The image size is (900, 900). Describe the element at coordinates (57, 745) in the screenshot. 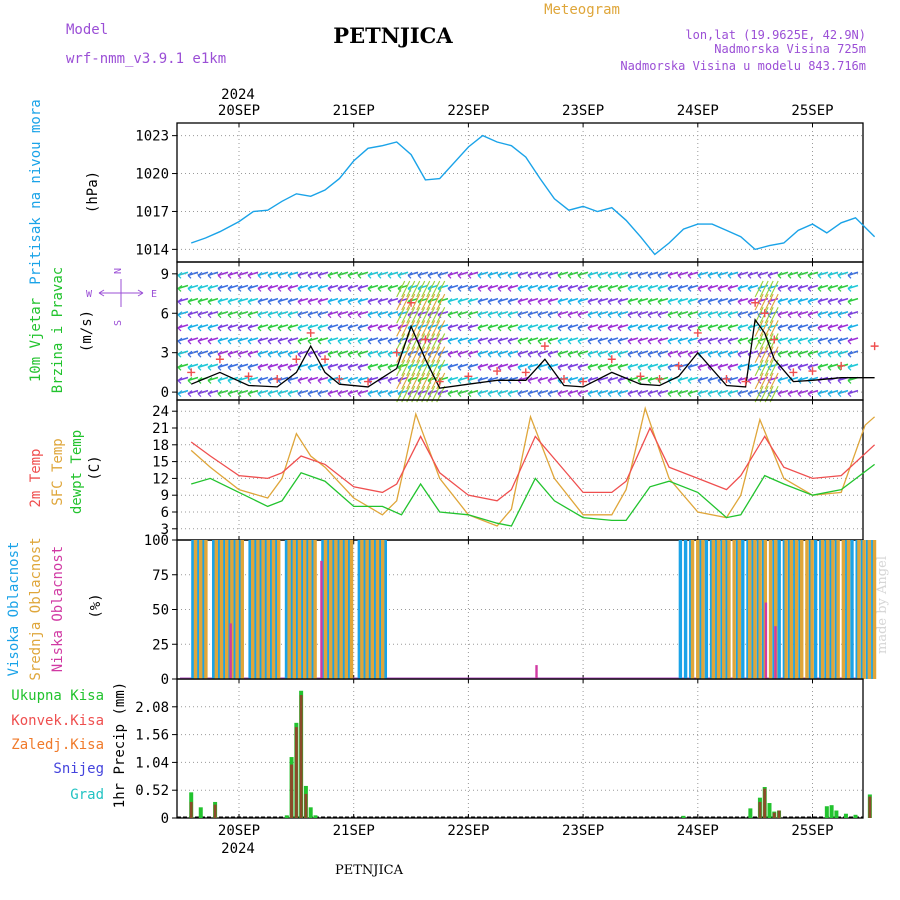

I see `precip-legend-item: Zaledj.Kisa` at that location.